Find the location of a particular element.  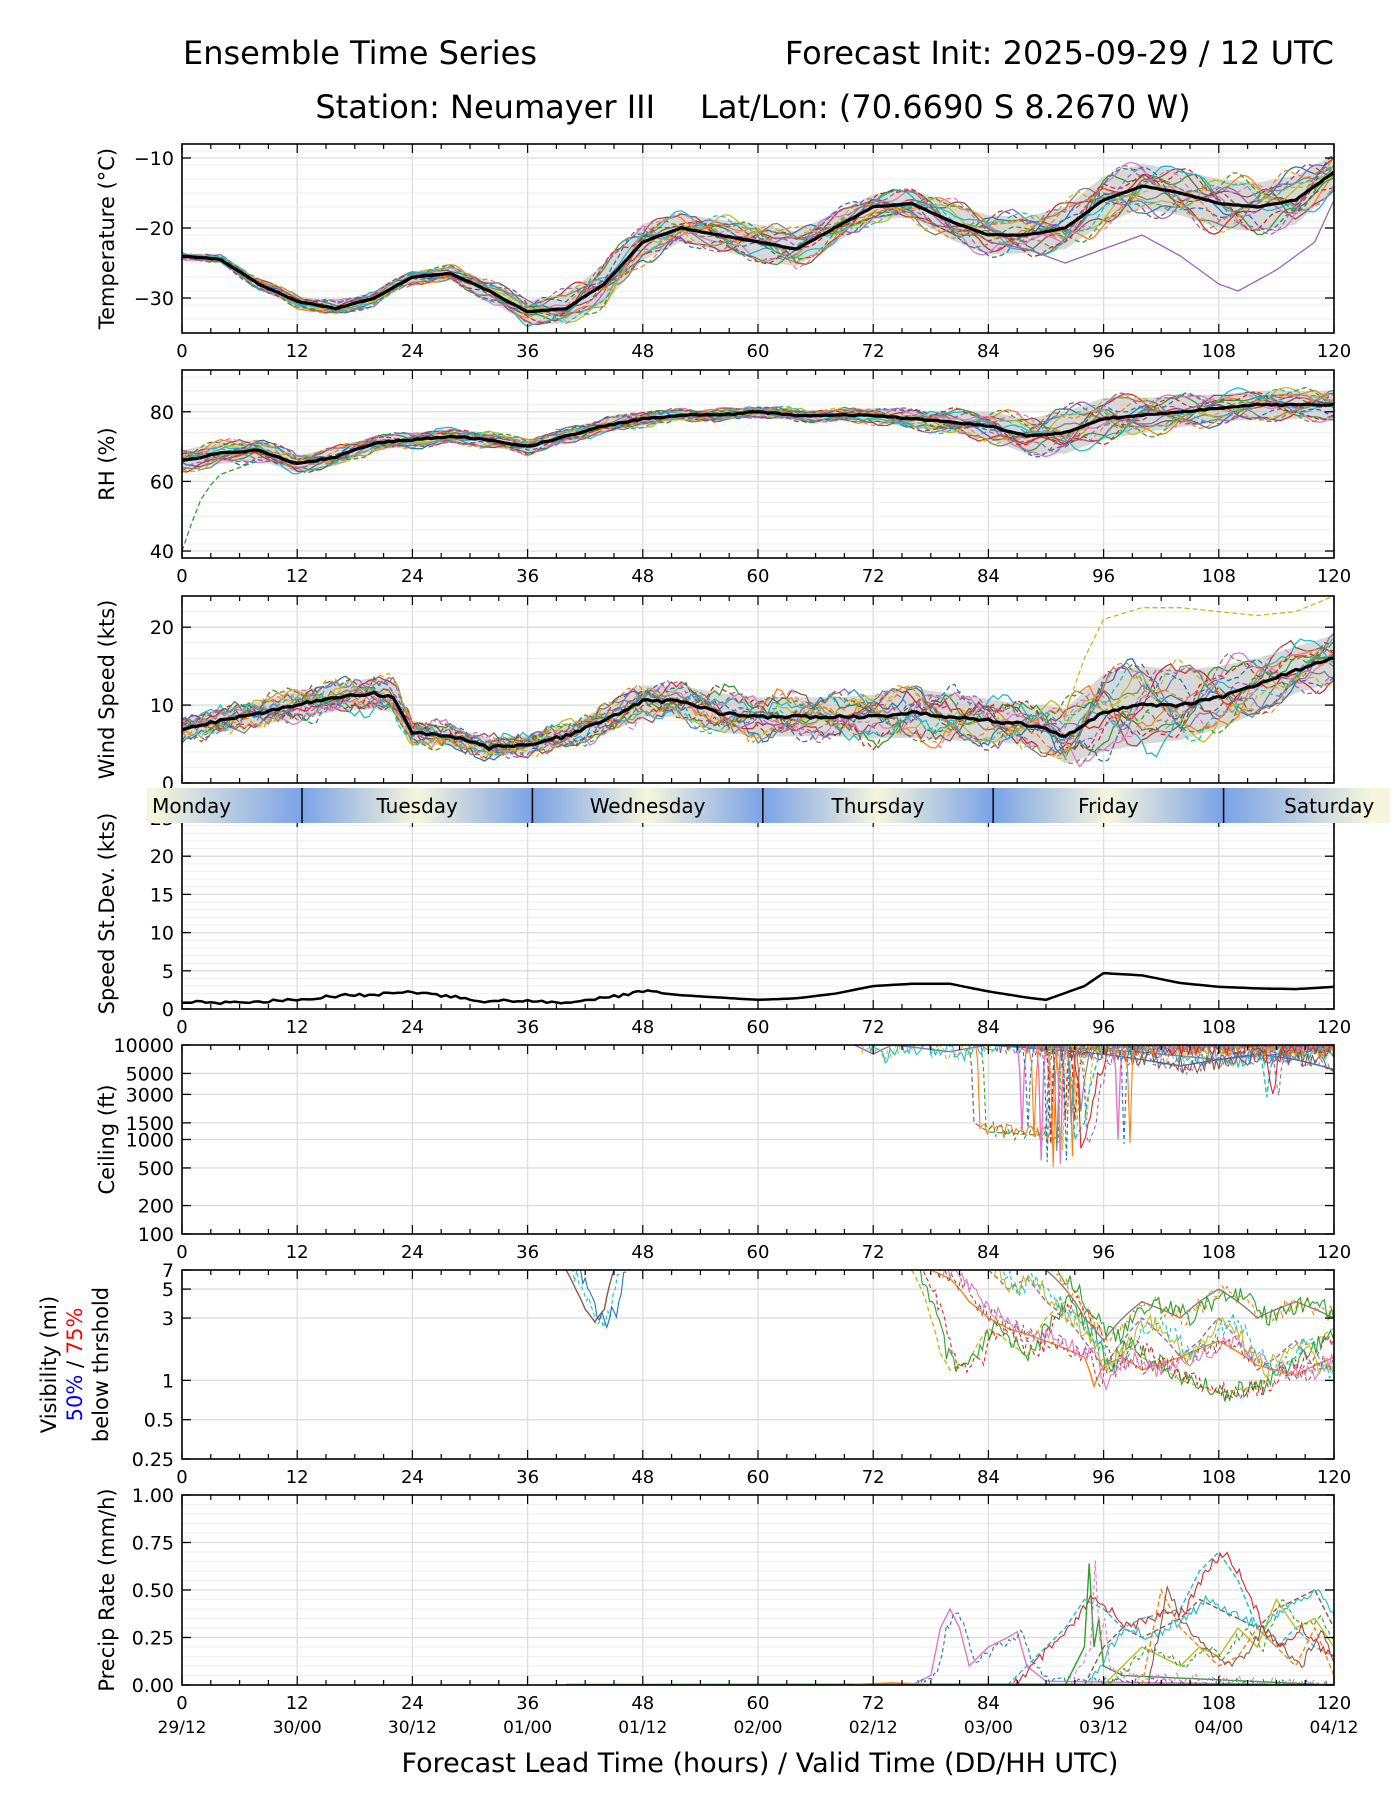

y-tick-label: −10 is located at coordinates (154, 159).